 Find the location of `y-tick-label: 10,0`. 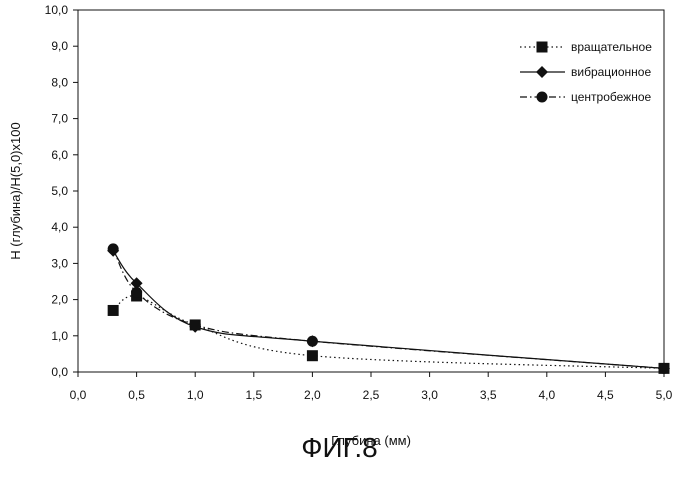

y-tick-label: 10,0 is located at coordinates (57, 10).